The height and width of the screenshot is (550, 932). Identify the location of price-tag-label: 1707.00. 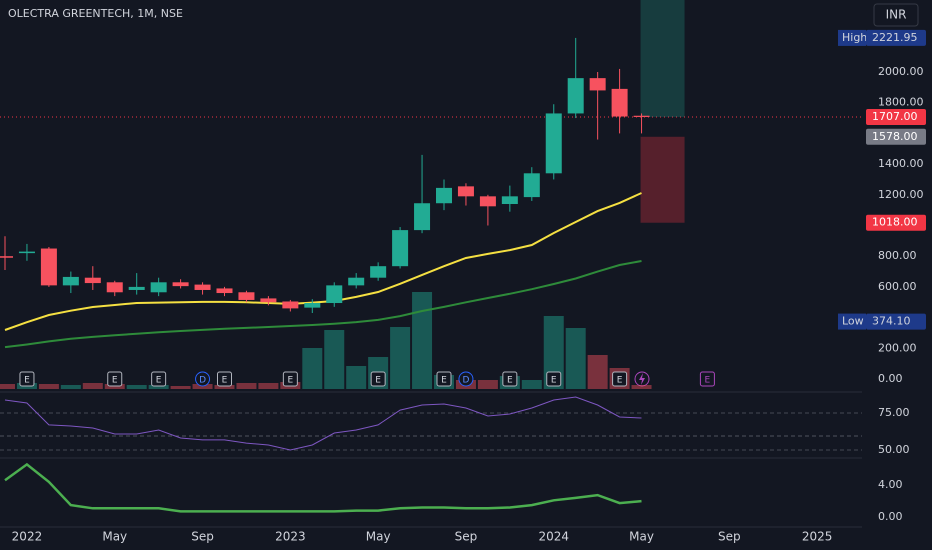
(895, 116).